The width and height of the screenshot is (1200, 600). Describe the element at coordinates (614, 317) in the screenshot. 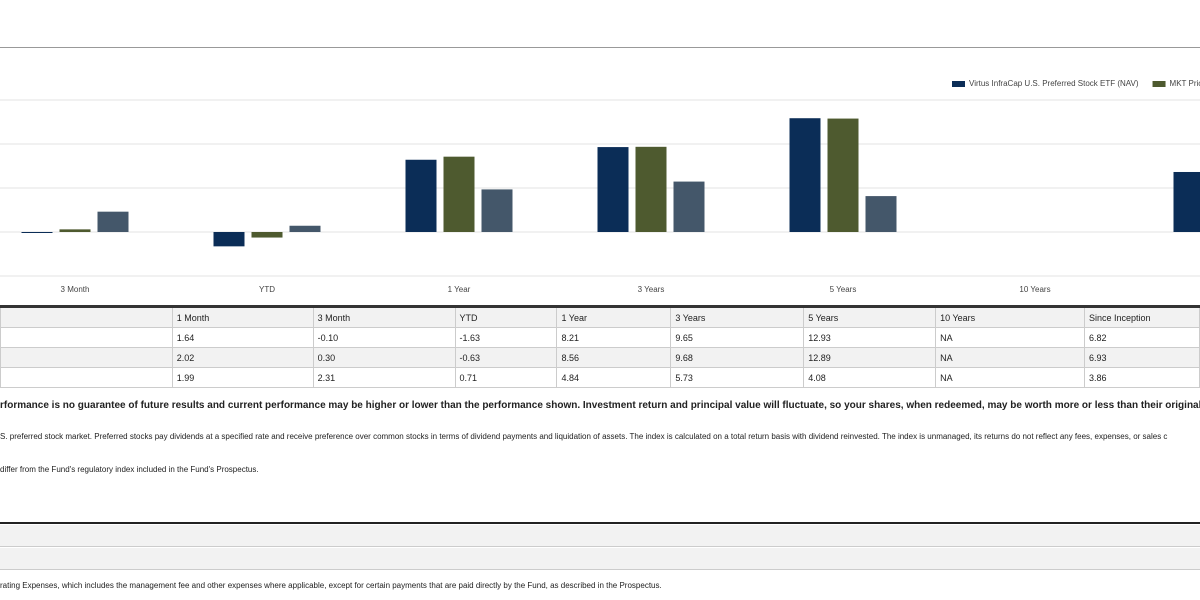

I see `header-cell: 1 Year` at that location.